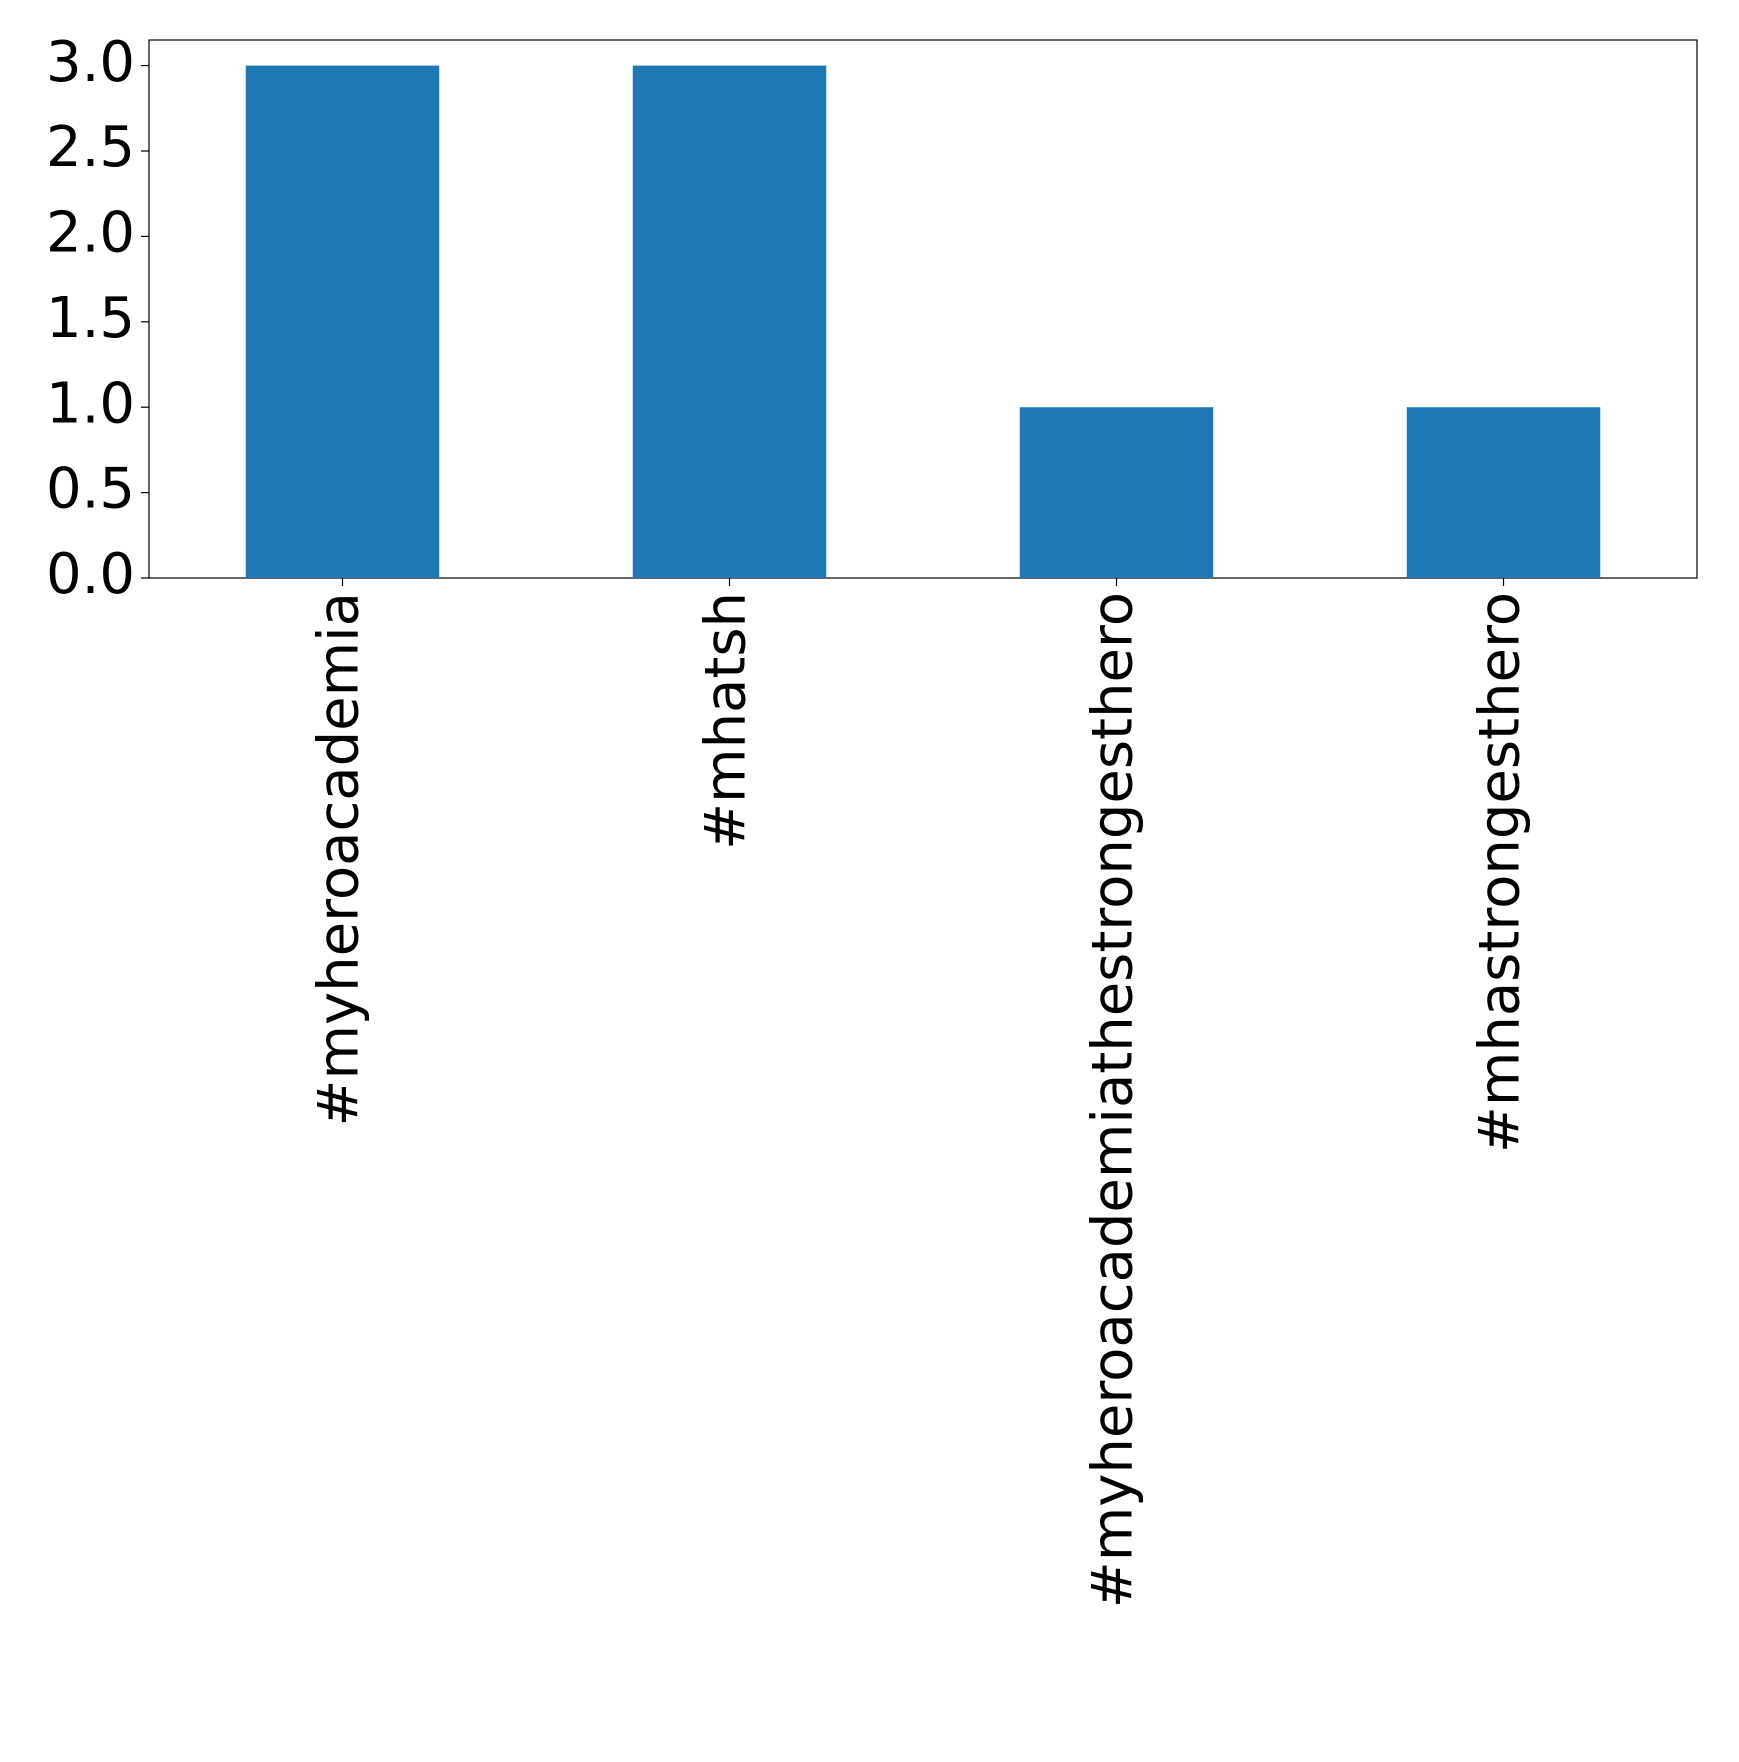  What do you see at coordinates (90, 147) in the screenshot?
I see `y-tick-label: 2.5` at bounding box center [90, 147].